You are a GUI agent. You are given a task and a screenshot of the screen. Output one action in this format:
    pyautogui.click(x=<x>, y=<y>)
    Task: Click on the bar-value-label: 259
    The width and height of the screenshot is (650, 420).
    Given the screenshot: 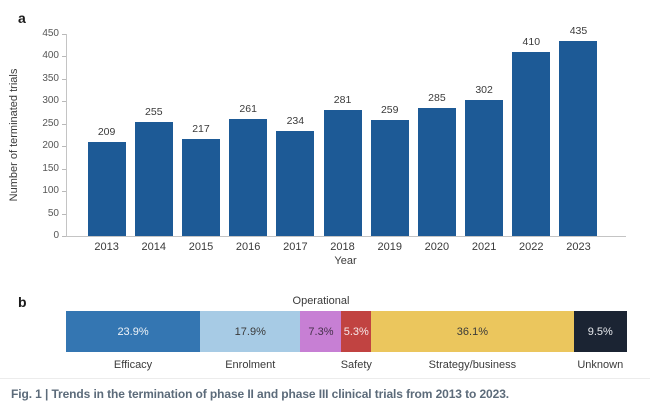 What is the action you would take?
    pyautogui.click(x=389, y=110)
    